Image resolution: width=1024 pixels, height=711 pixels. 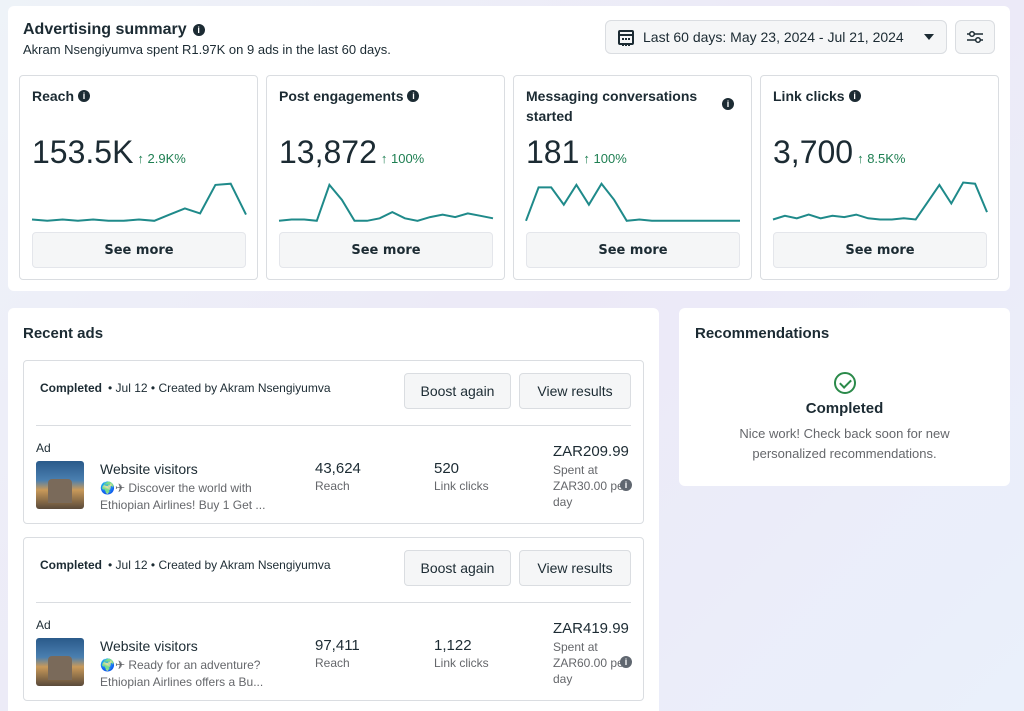 What do you see at coordinates (590, 663) in the screenshot?
I see `spend-rate: Spent at ZAR60.00 per day` at bounding box center [590, 663].